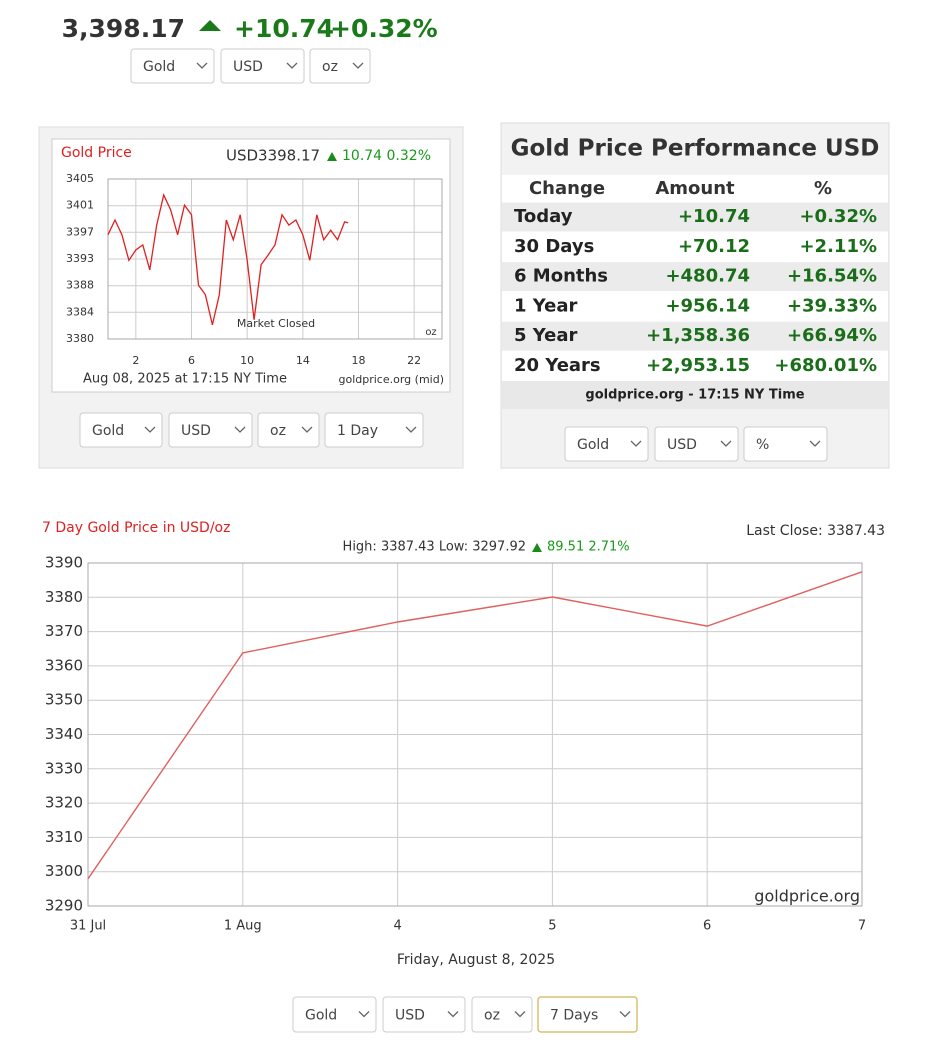  What do you see at coordinates (574, 1016) in the screenshot?
I see `dropdown-label: 7 Days` at bounding box center [574, 1016].